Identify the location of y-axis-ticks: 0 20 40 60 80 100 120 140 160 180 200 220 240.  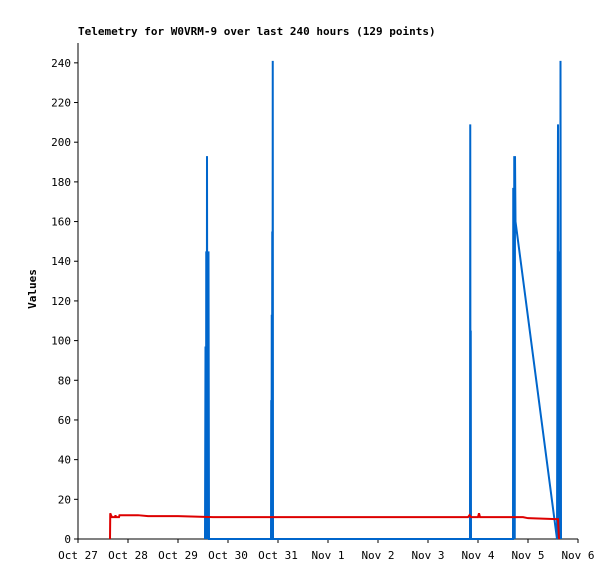
(64, 301).